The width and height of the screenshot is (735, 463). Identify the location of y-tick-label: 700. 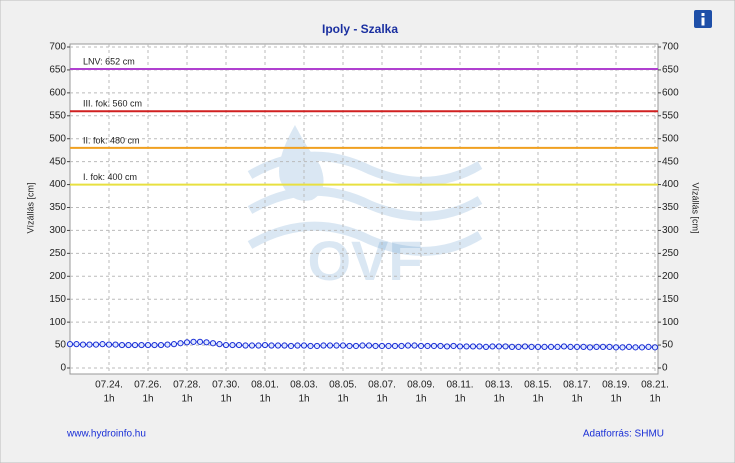
(57, 47).